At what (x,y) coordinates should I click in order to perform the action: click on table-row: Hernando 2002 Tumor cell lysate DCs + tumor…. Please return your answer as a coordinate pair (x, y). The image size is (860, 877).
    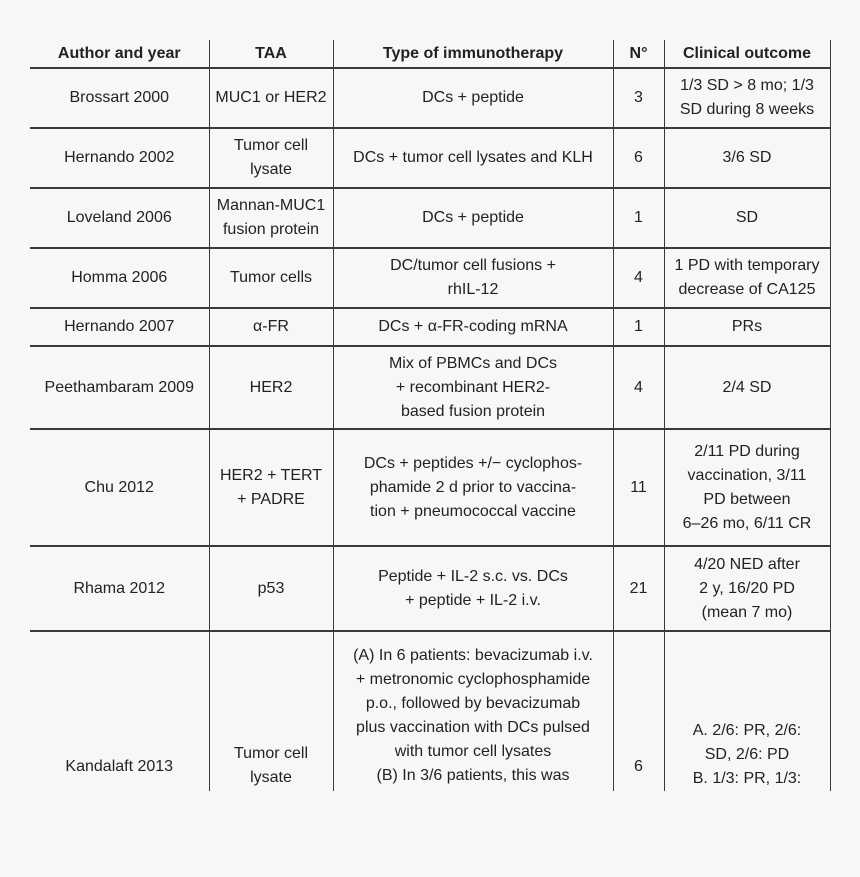
    Looking at the image, I should click on (430, 158).